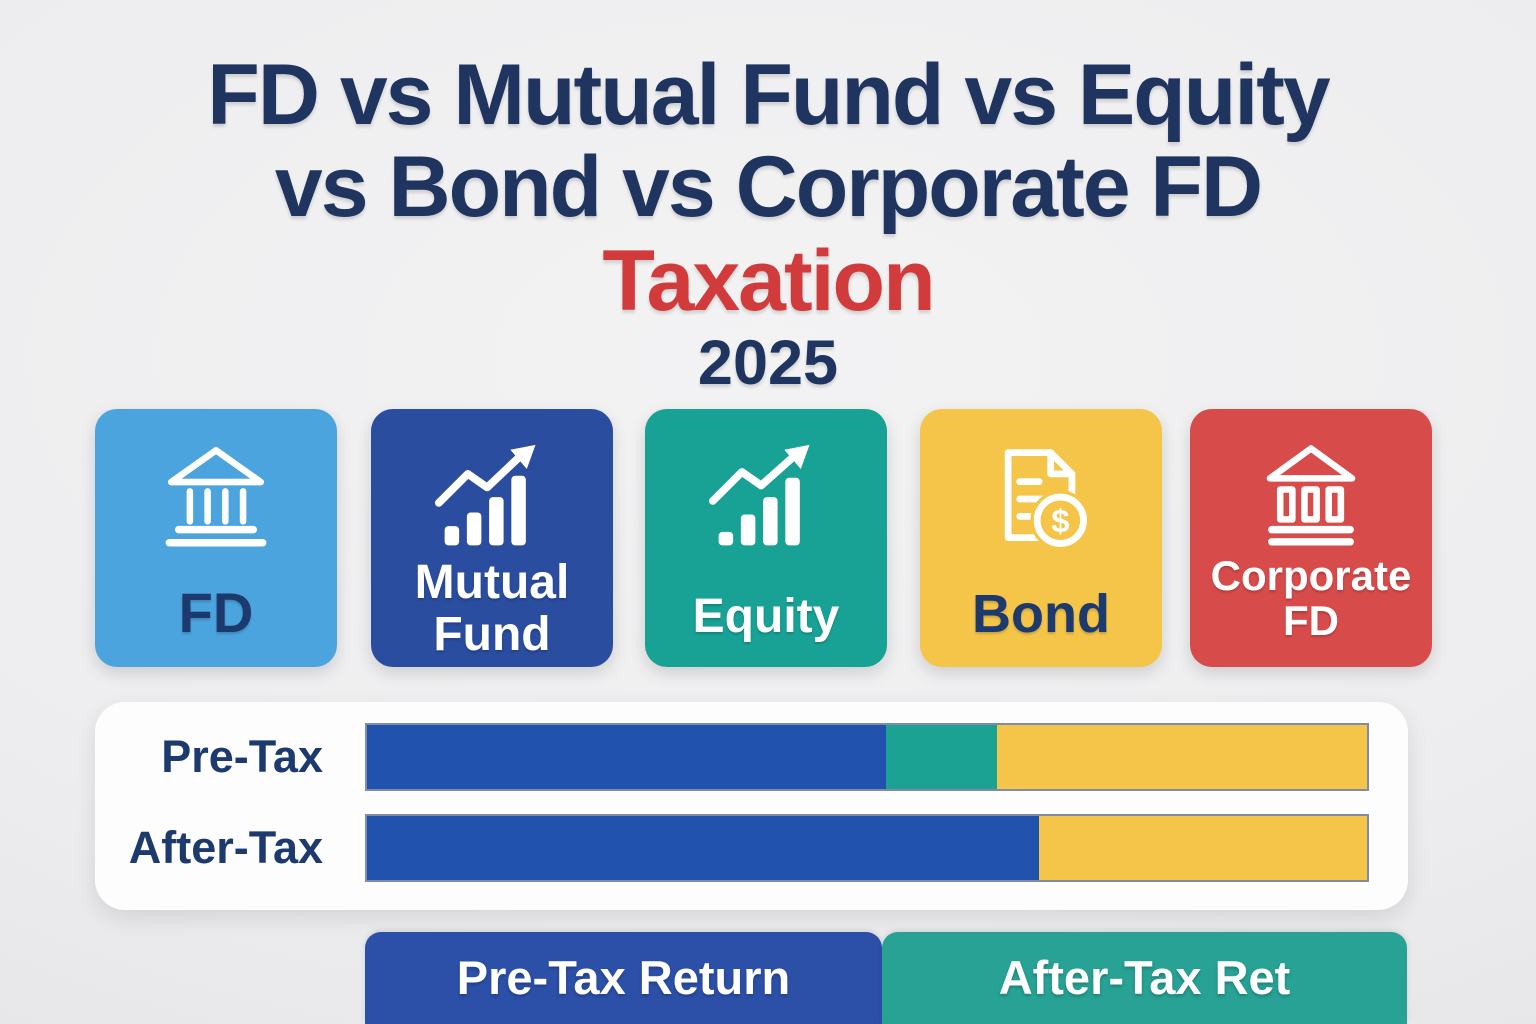 The height and width of the screenshot is (1024, 1536). What do you see at coordinates (1311, 598) in the screenshot?
I see `card-label-corporate-fd: Corporate FD` at bounding box center [1311, 598].